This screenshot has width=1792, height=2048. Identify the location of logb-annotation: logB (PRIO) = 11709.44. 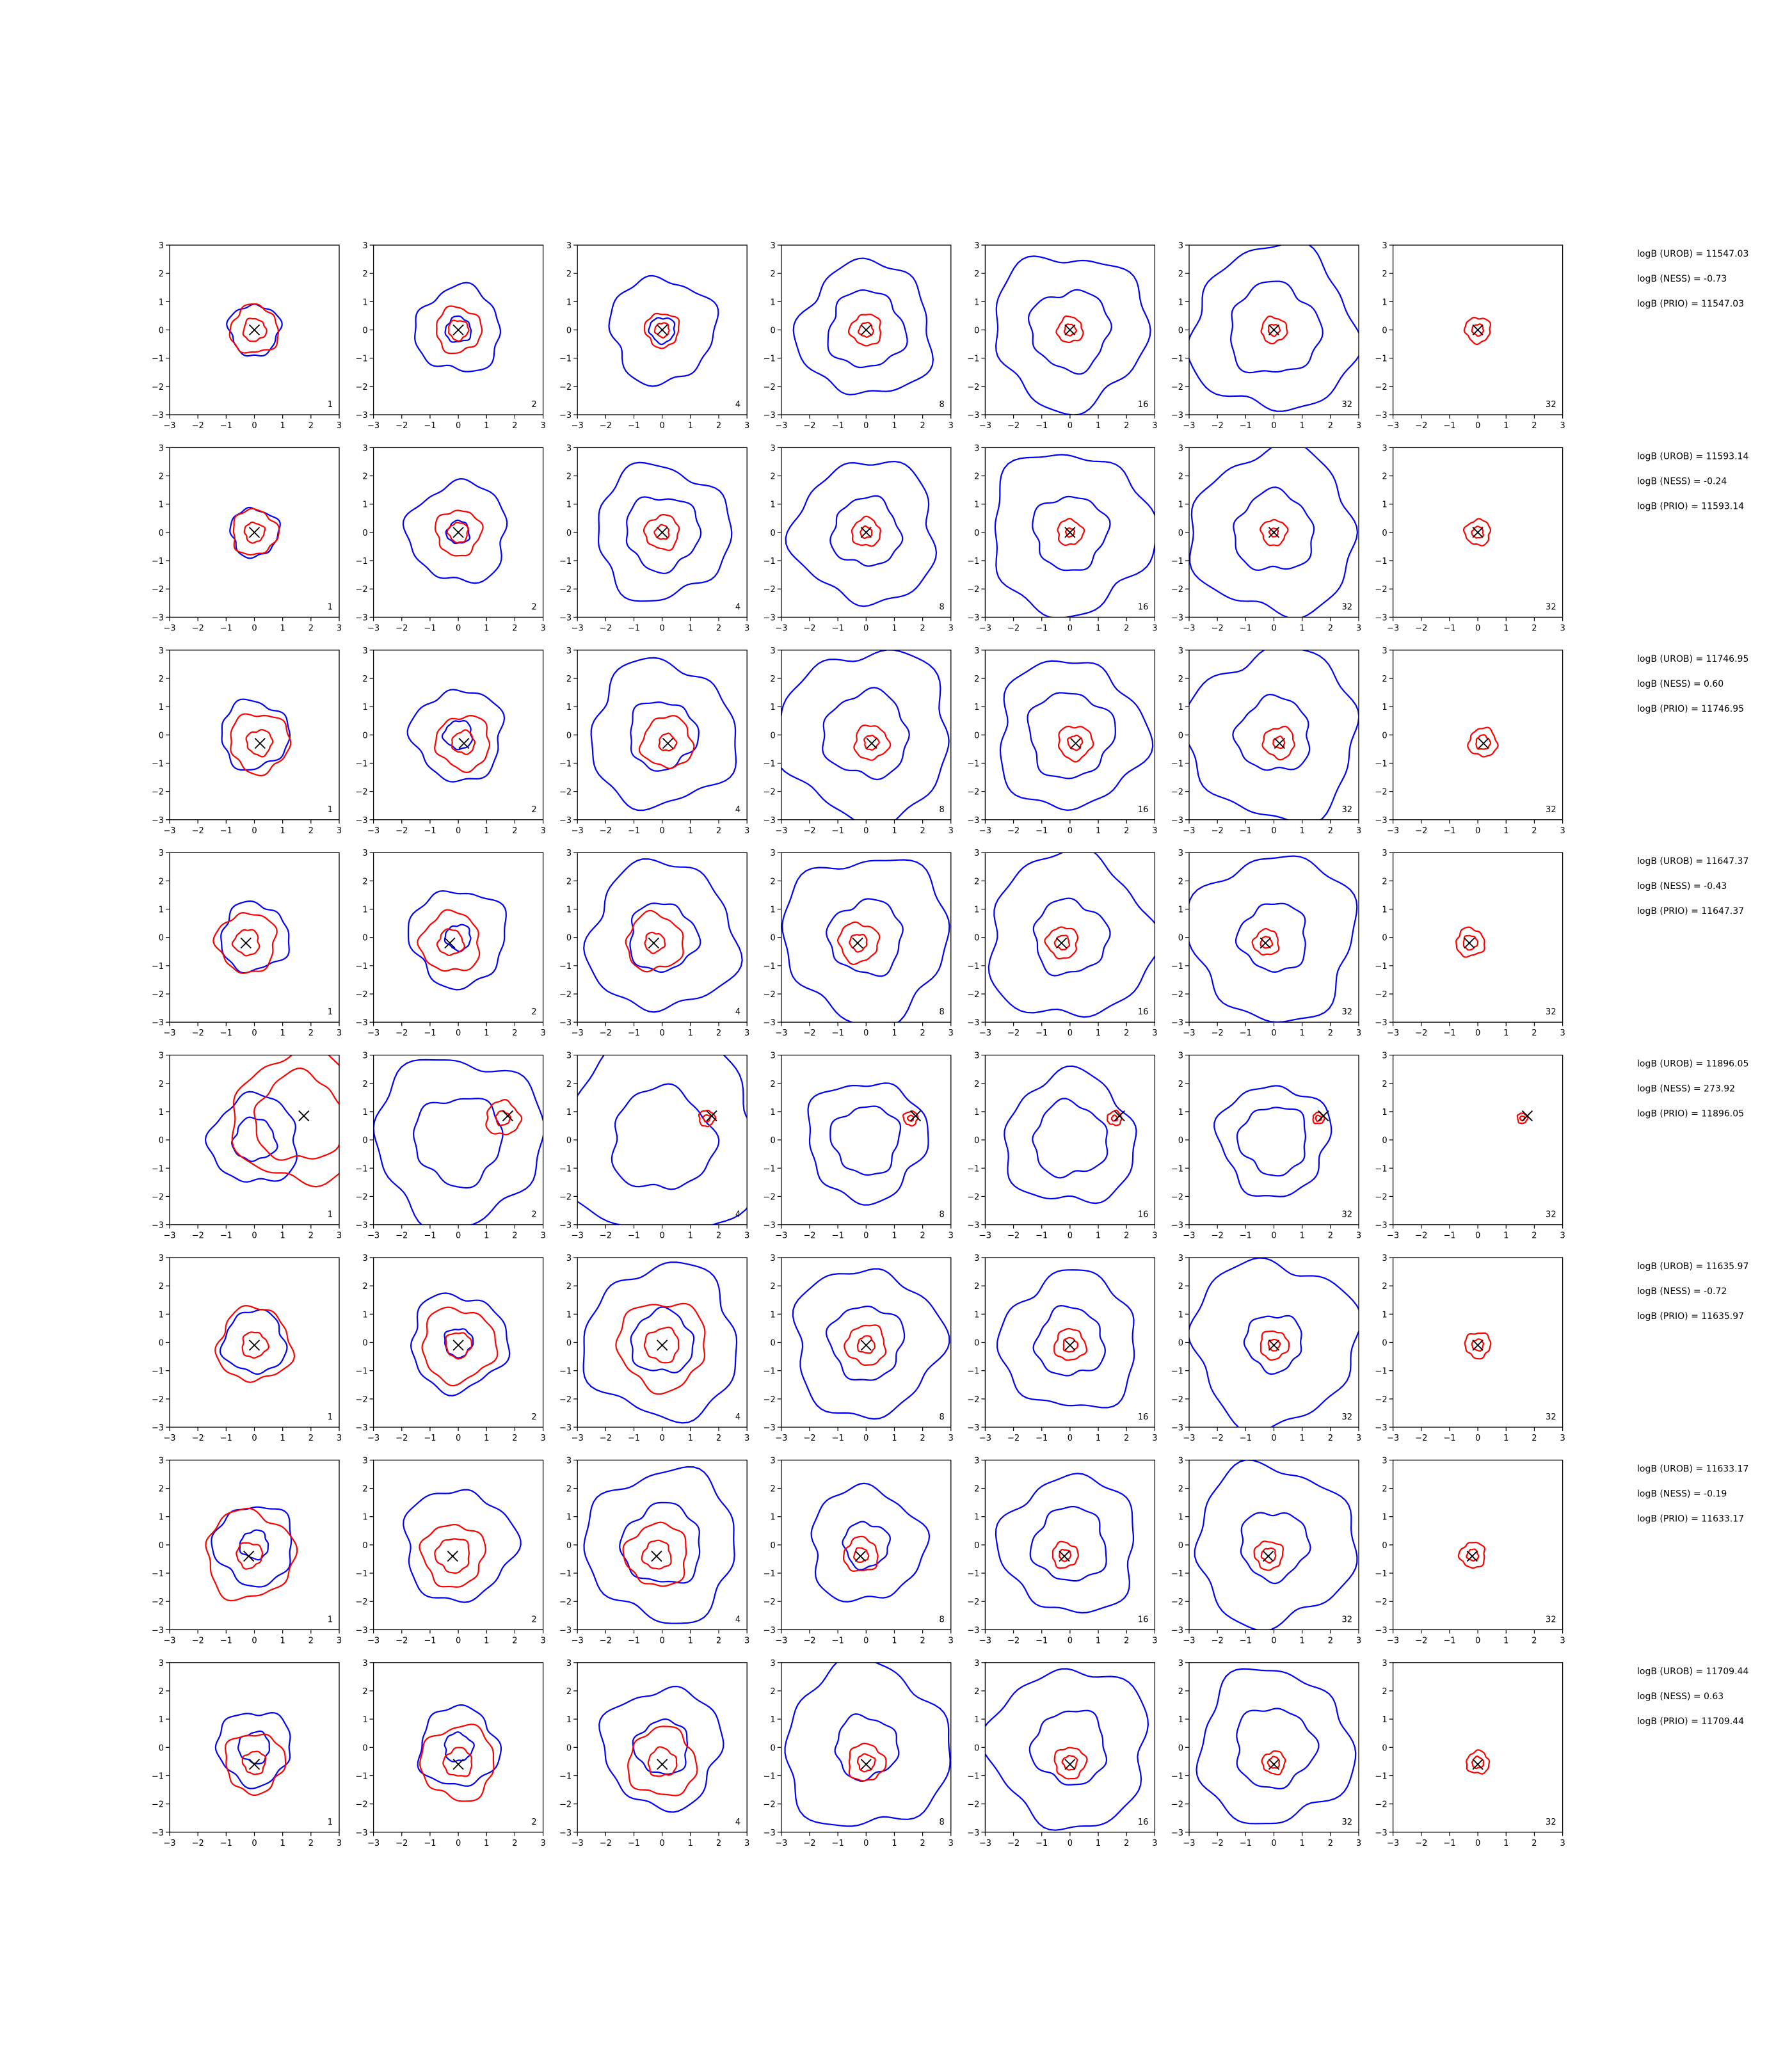
(1690, 1721).